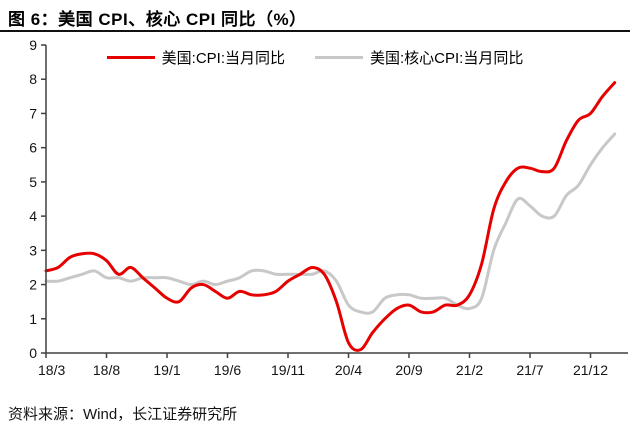  Describe the element at coordinates (408, 370) in the screenshot. I see `x-tick-label: 20/9` at that location.